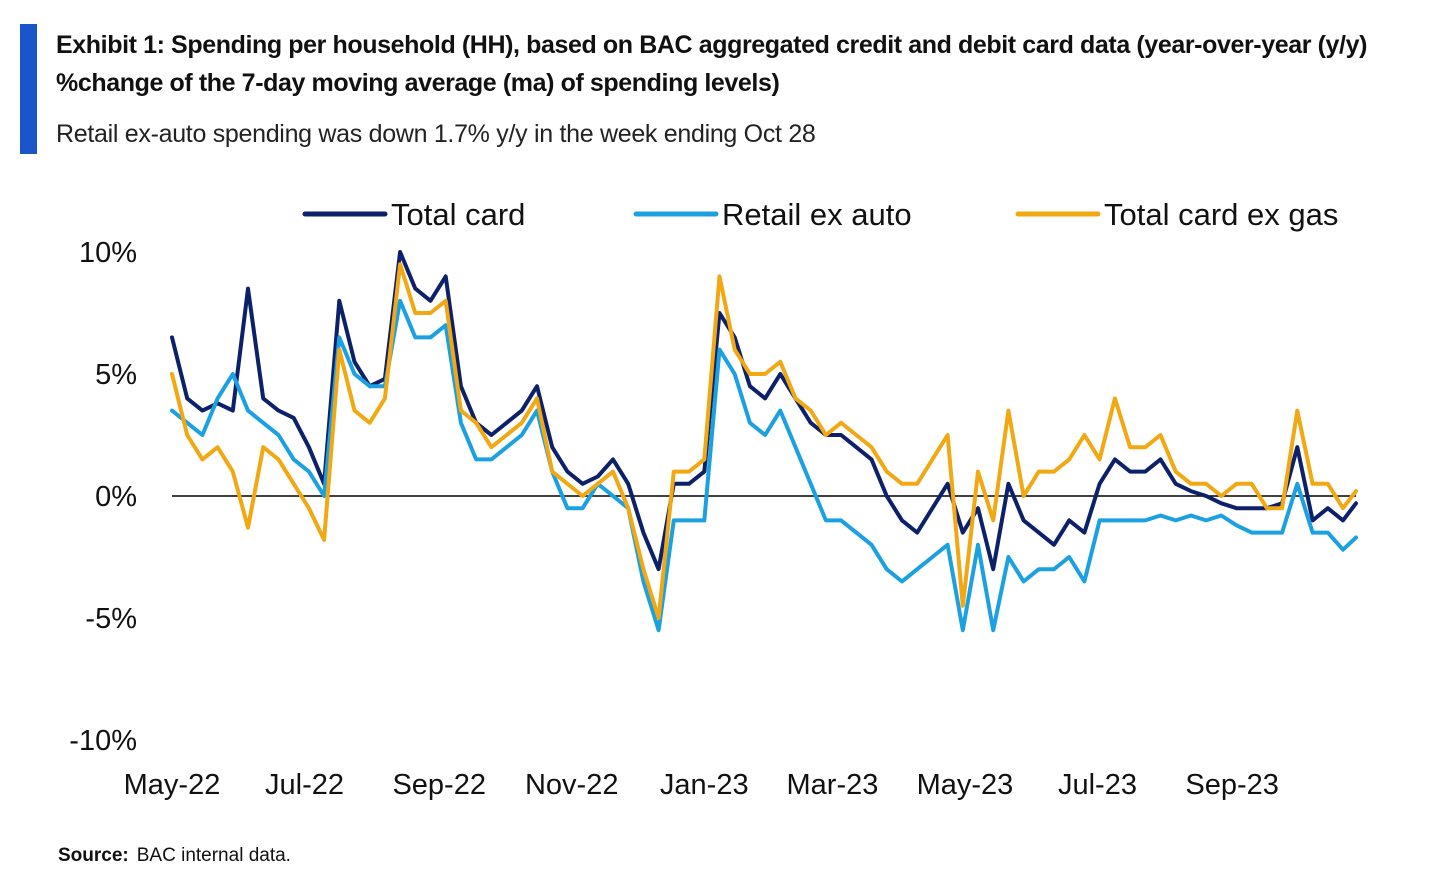  I want to click on y-tick-label: 10%, so click(108, 253).